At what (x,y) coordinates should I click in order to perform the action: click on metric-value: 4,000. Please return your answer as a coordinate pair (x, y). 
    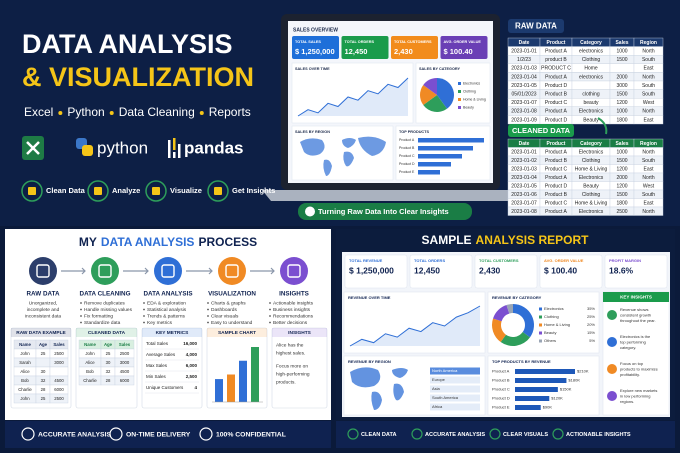
    Looking at the image, I should click on (192, 354).